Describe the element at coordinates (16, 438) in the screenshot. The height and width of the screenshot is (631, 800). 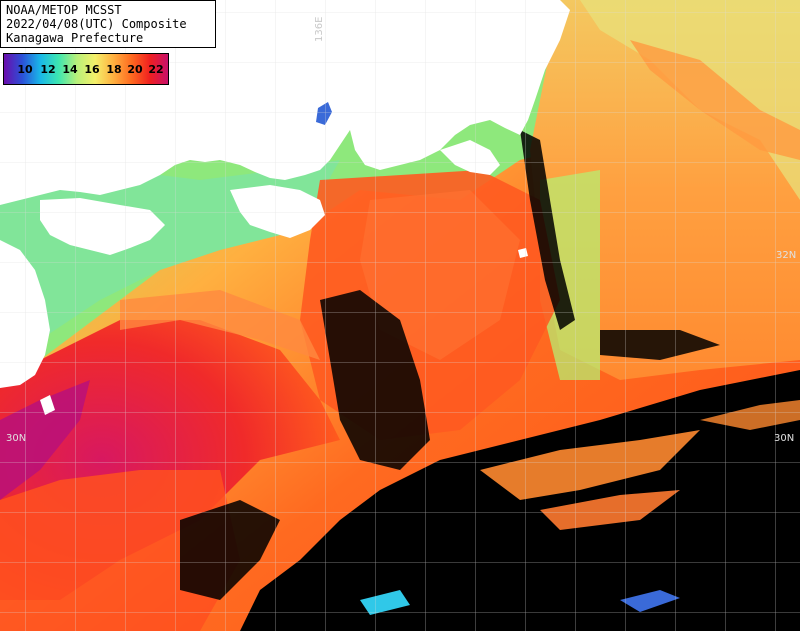
I see `latitude-label-left: 30N` at that location.